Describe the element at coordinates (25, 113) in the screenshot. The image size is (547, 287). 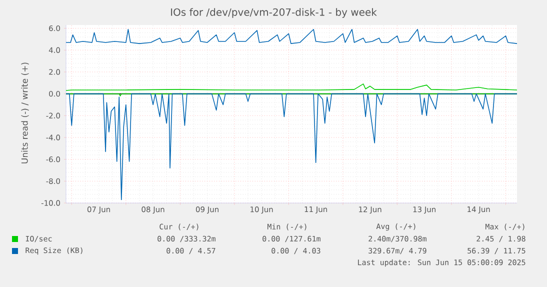
I see `y-axis-title: Units read (-) / write (+)` at that location.